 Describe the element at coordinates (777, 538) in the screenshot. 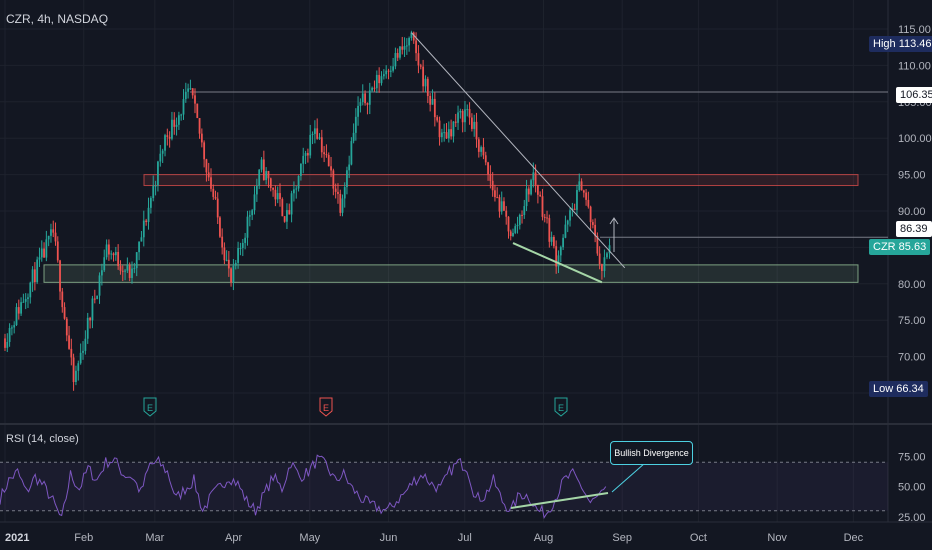

I see `time-tick-label: Nov` at that location.